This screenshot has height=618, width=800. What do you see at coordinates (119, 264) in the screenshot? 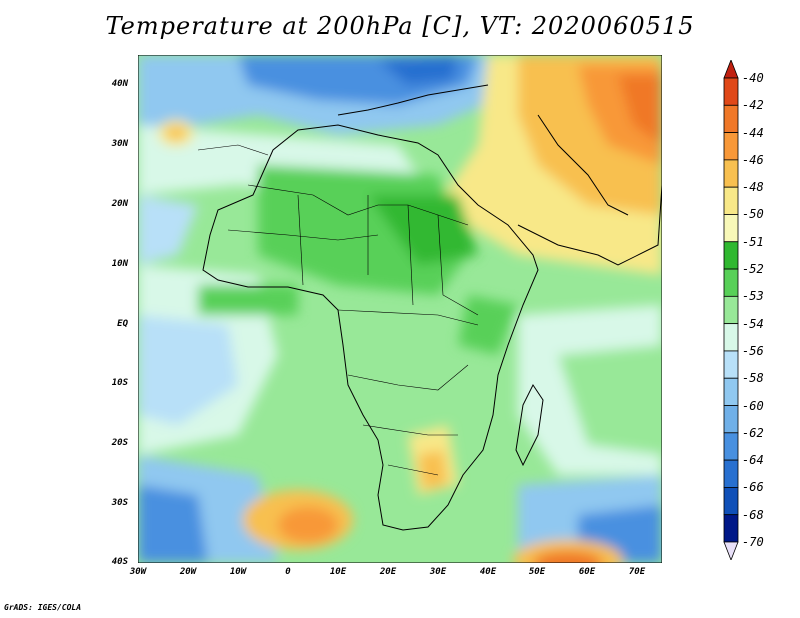
I see `y-tick-label: 10N` at bounding box center [119, 264].